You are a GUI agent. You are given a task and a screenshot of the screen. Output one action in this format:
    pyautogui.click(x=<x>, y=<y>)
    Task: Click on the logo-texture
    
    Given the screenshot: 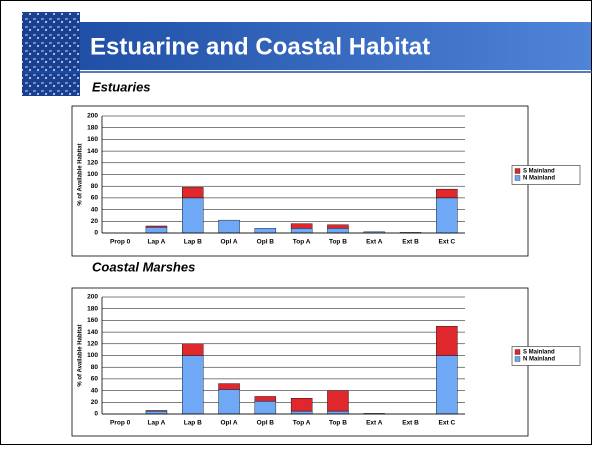 What is the action you would take?
    pyautogui.click(x=51, y=54)
    